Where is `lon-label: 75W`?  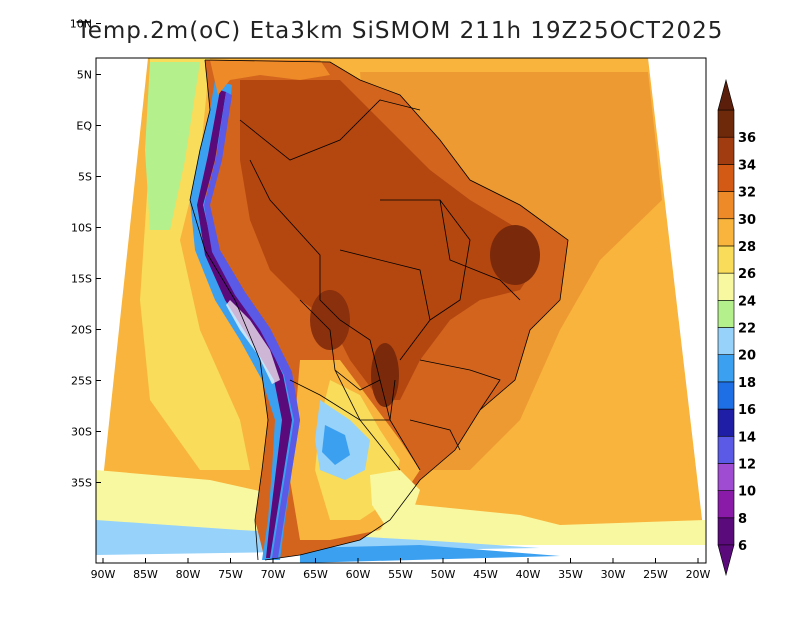 lon-label: 75W is located at coordinates (230, 574).